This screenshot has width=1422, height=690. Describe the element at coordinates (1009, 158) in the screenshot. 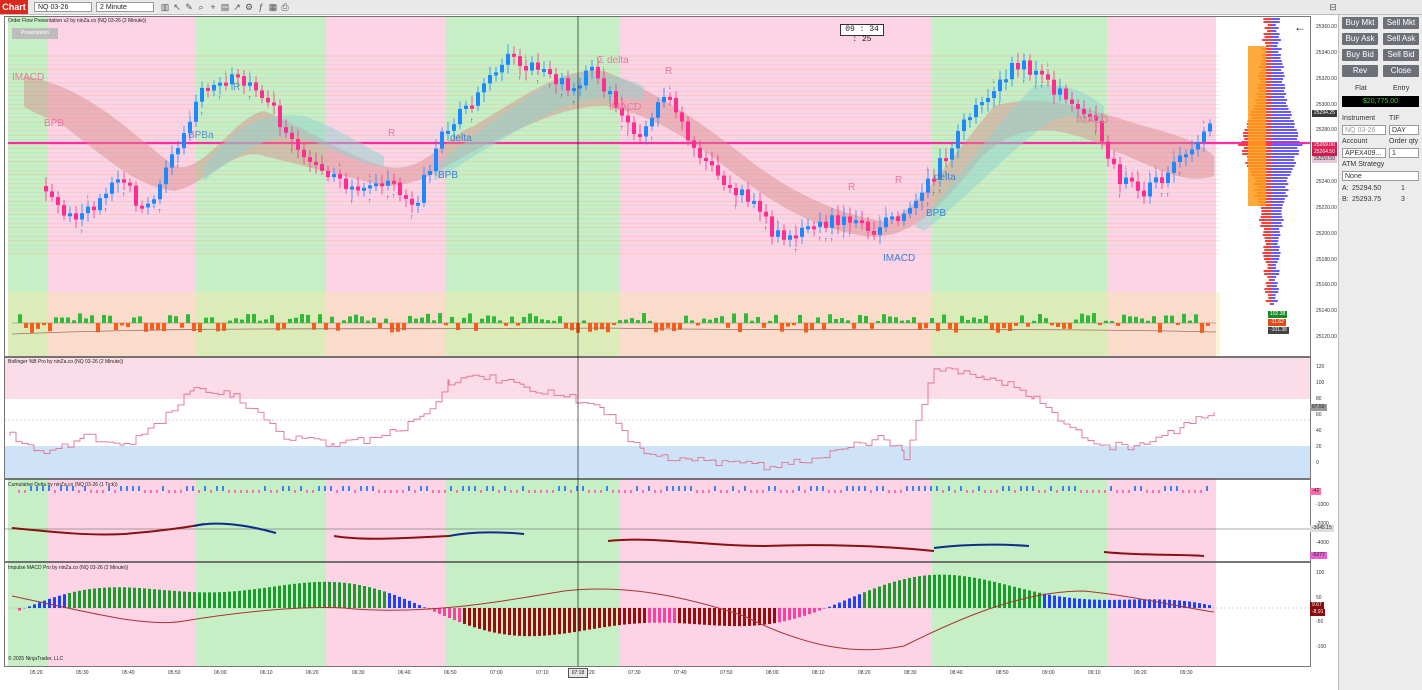

I see `bullish-cloud` at that location.